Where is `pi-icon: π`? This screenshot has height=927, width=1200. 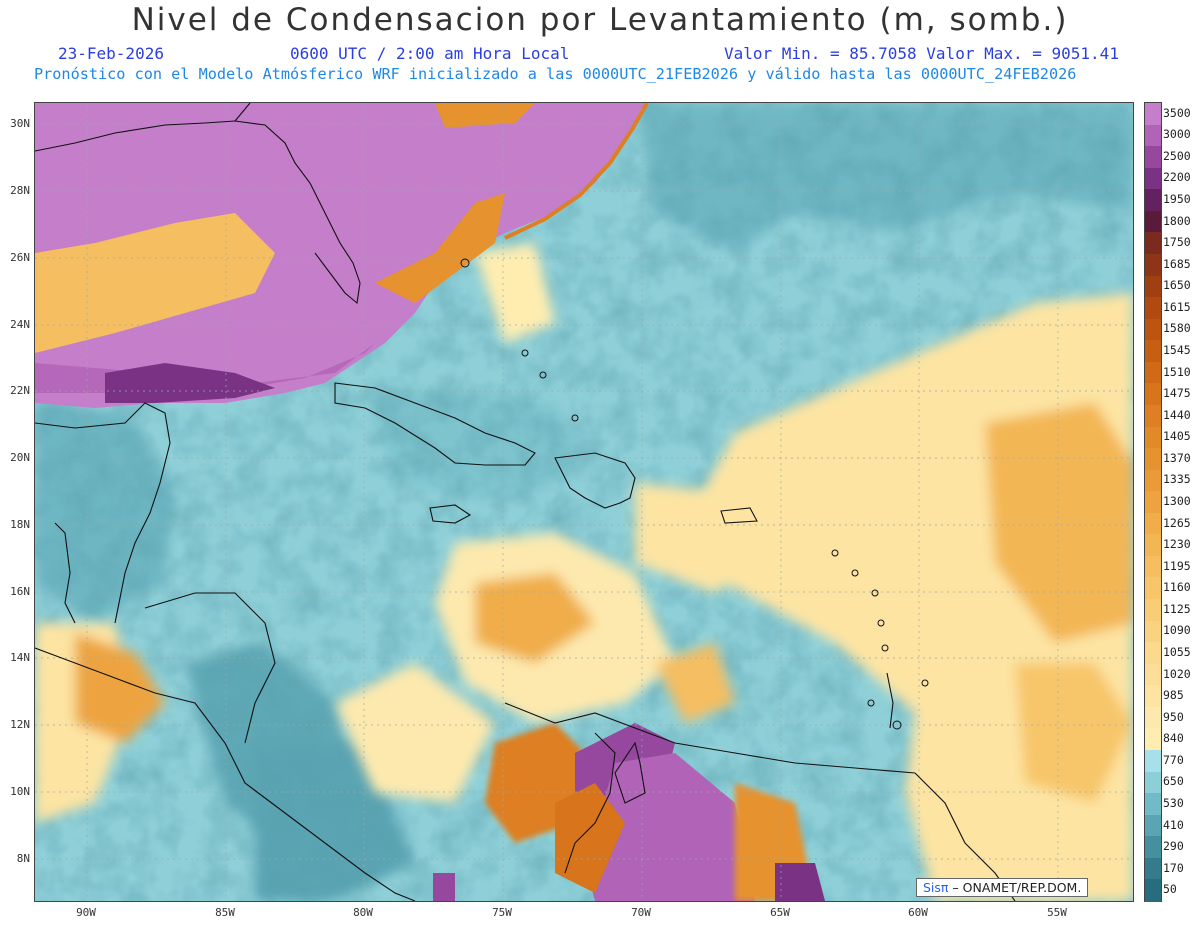
pi-icon: π is located at coordinates (944, 887).